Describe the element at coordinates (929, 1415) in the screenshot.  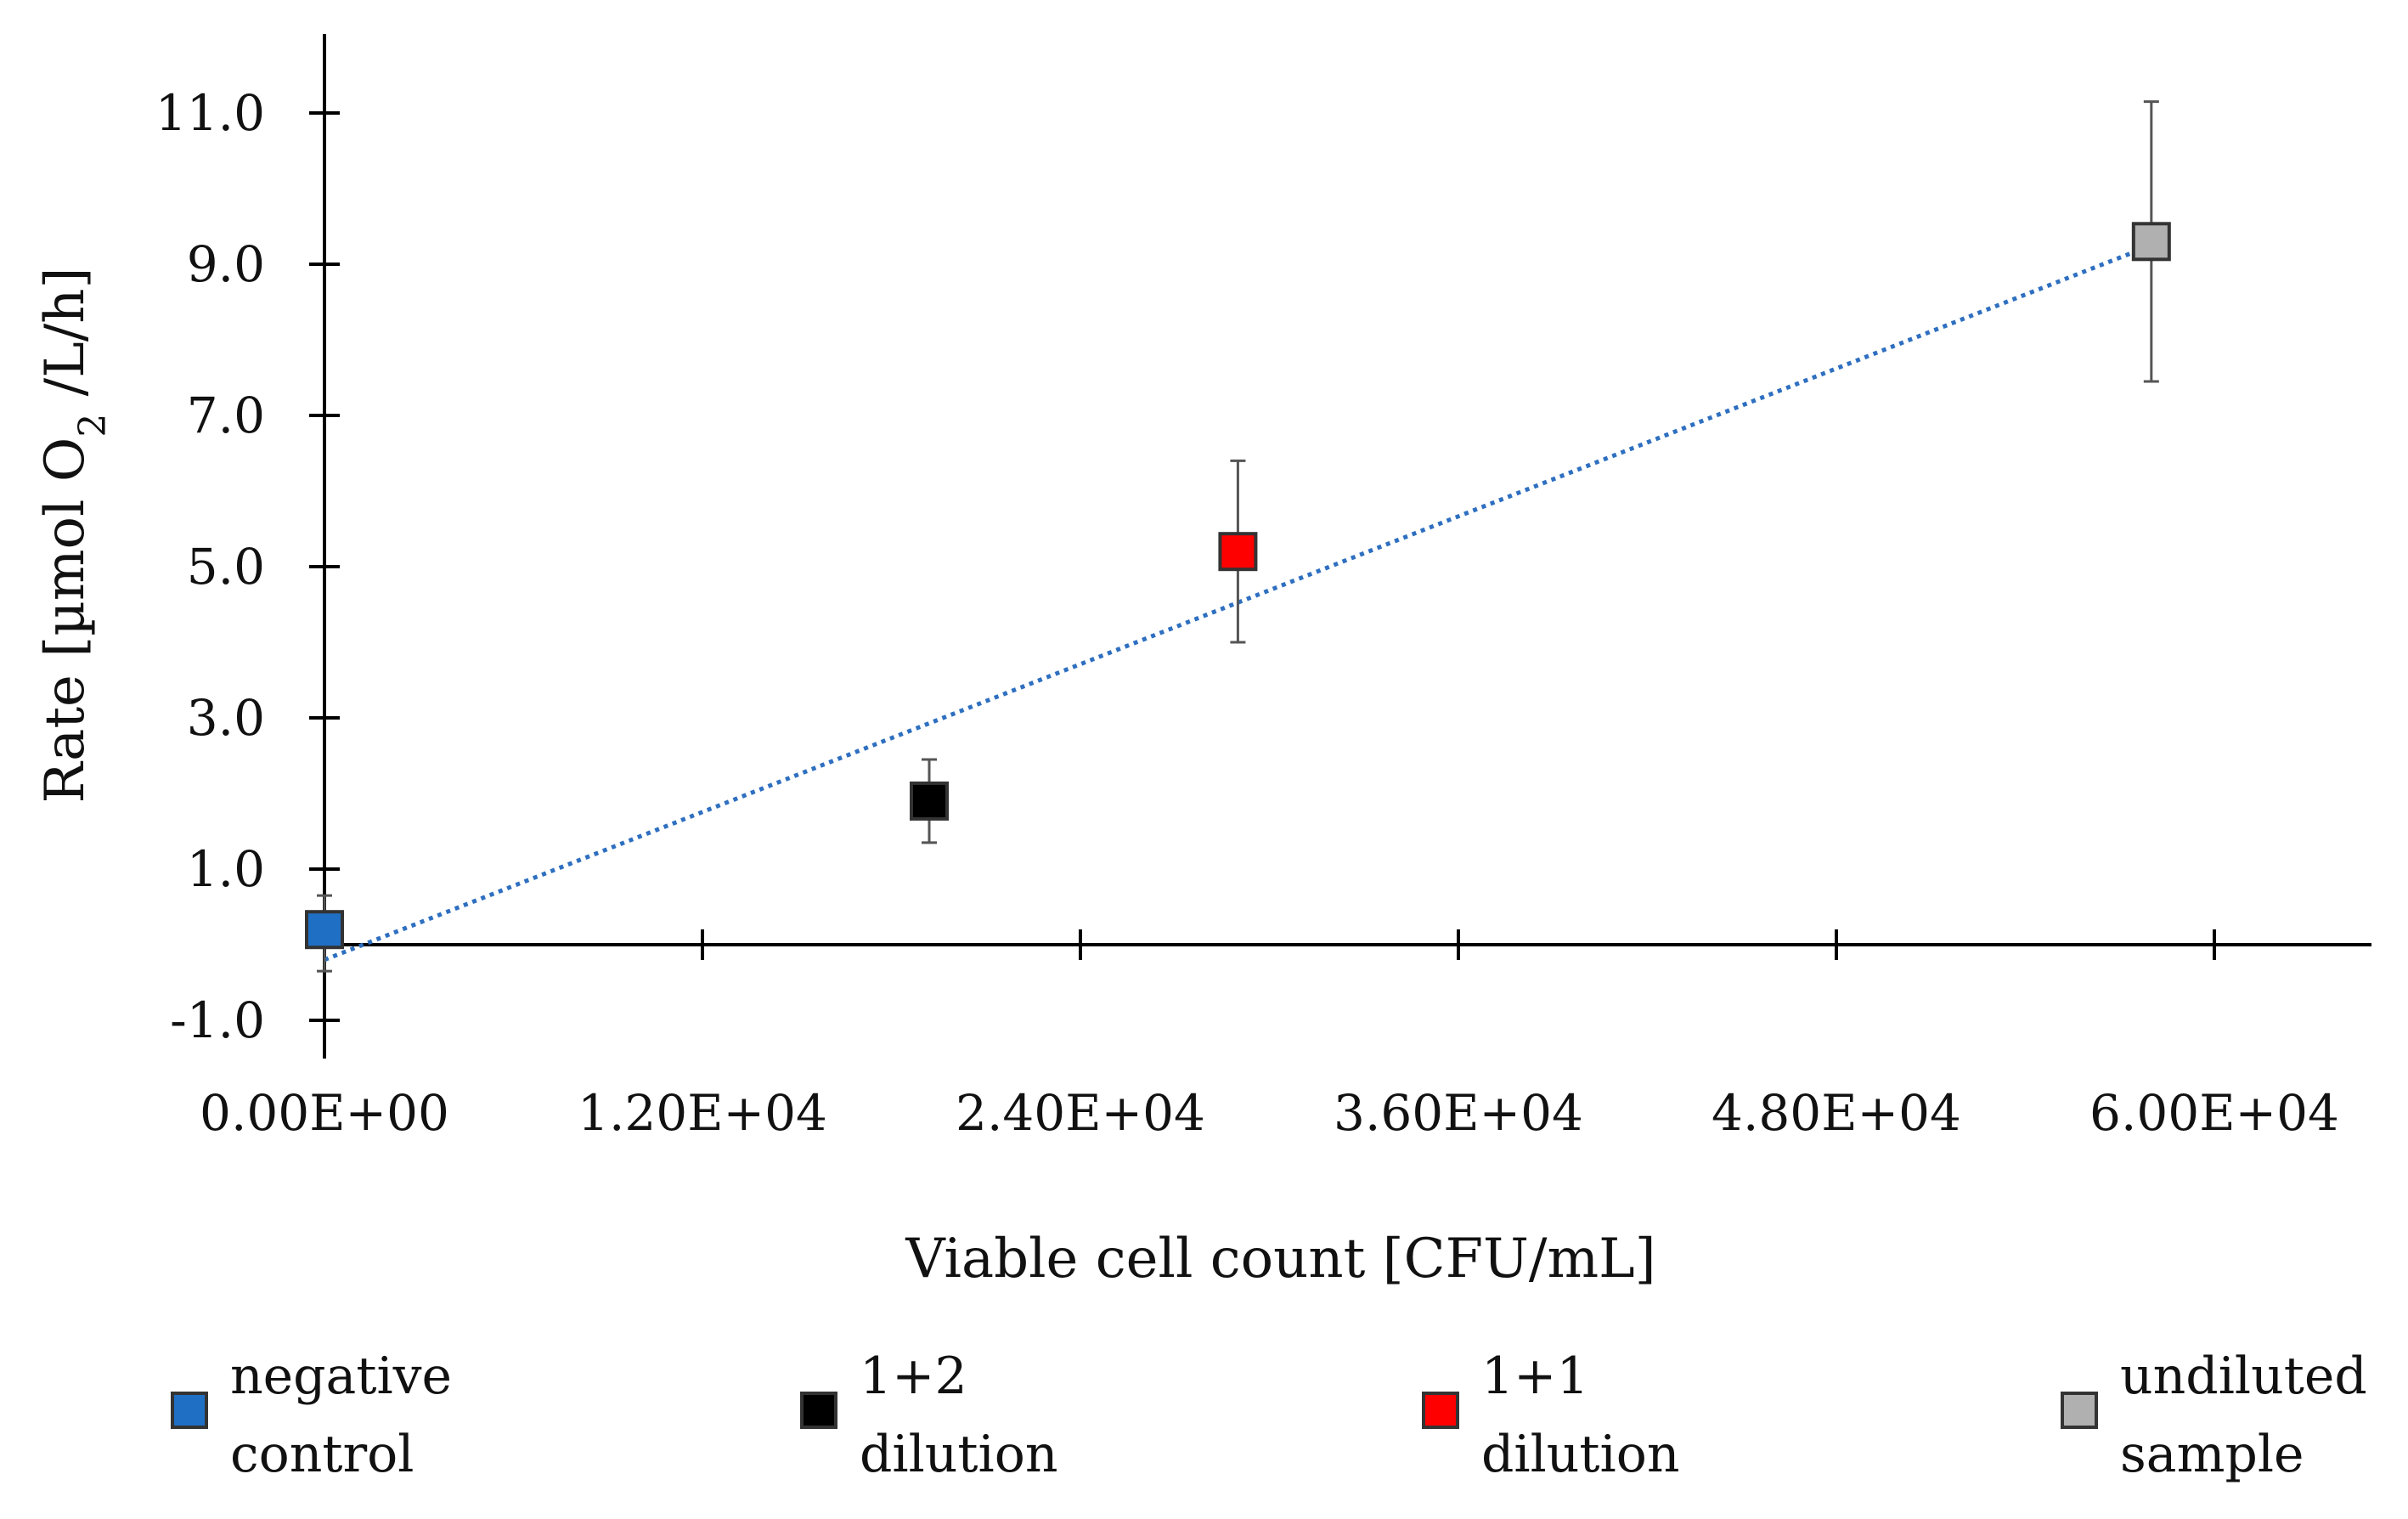
I see `legend-item: 1+2 dilution` at that location.